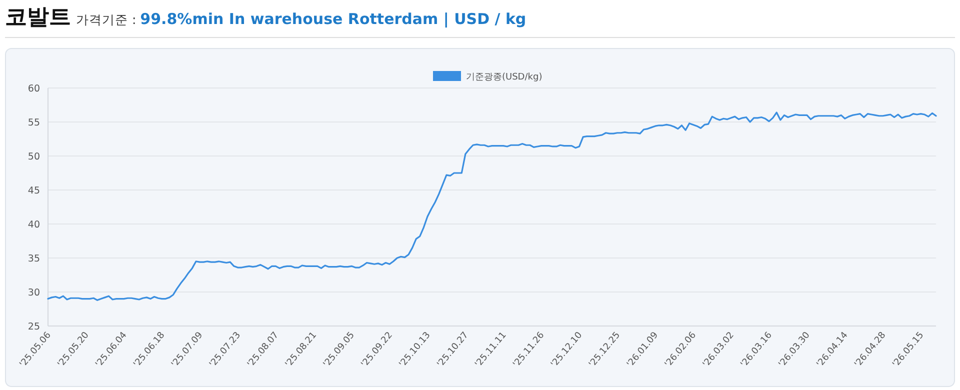  What do you see at coordinates (38, 17) in the screenshot?
I see `title: 코발트` at bounding box center [38, 17].